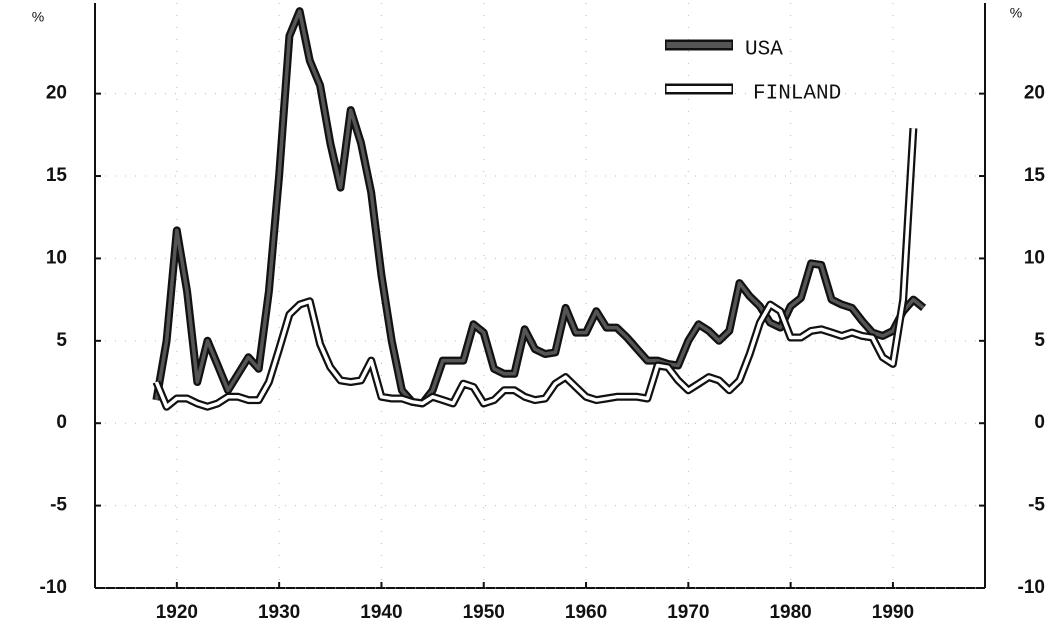  What do you see at coordinates (1039, 340) in the screenshot?
I see `y2-tick-label: 5` at bounding box center [1039, 340].